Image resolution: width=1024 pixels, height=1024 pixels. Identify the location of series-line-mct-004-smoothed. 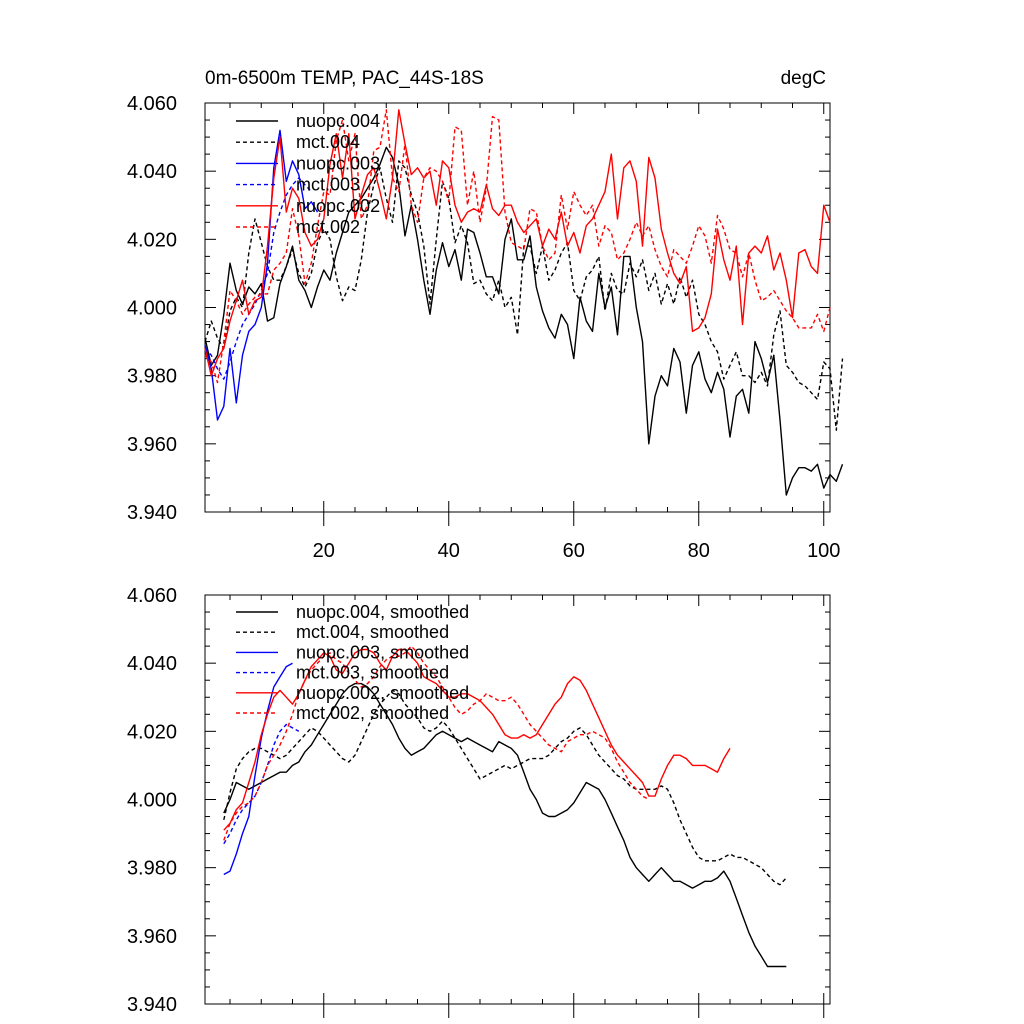
(505, 787).